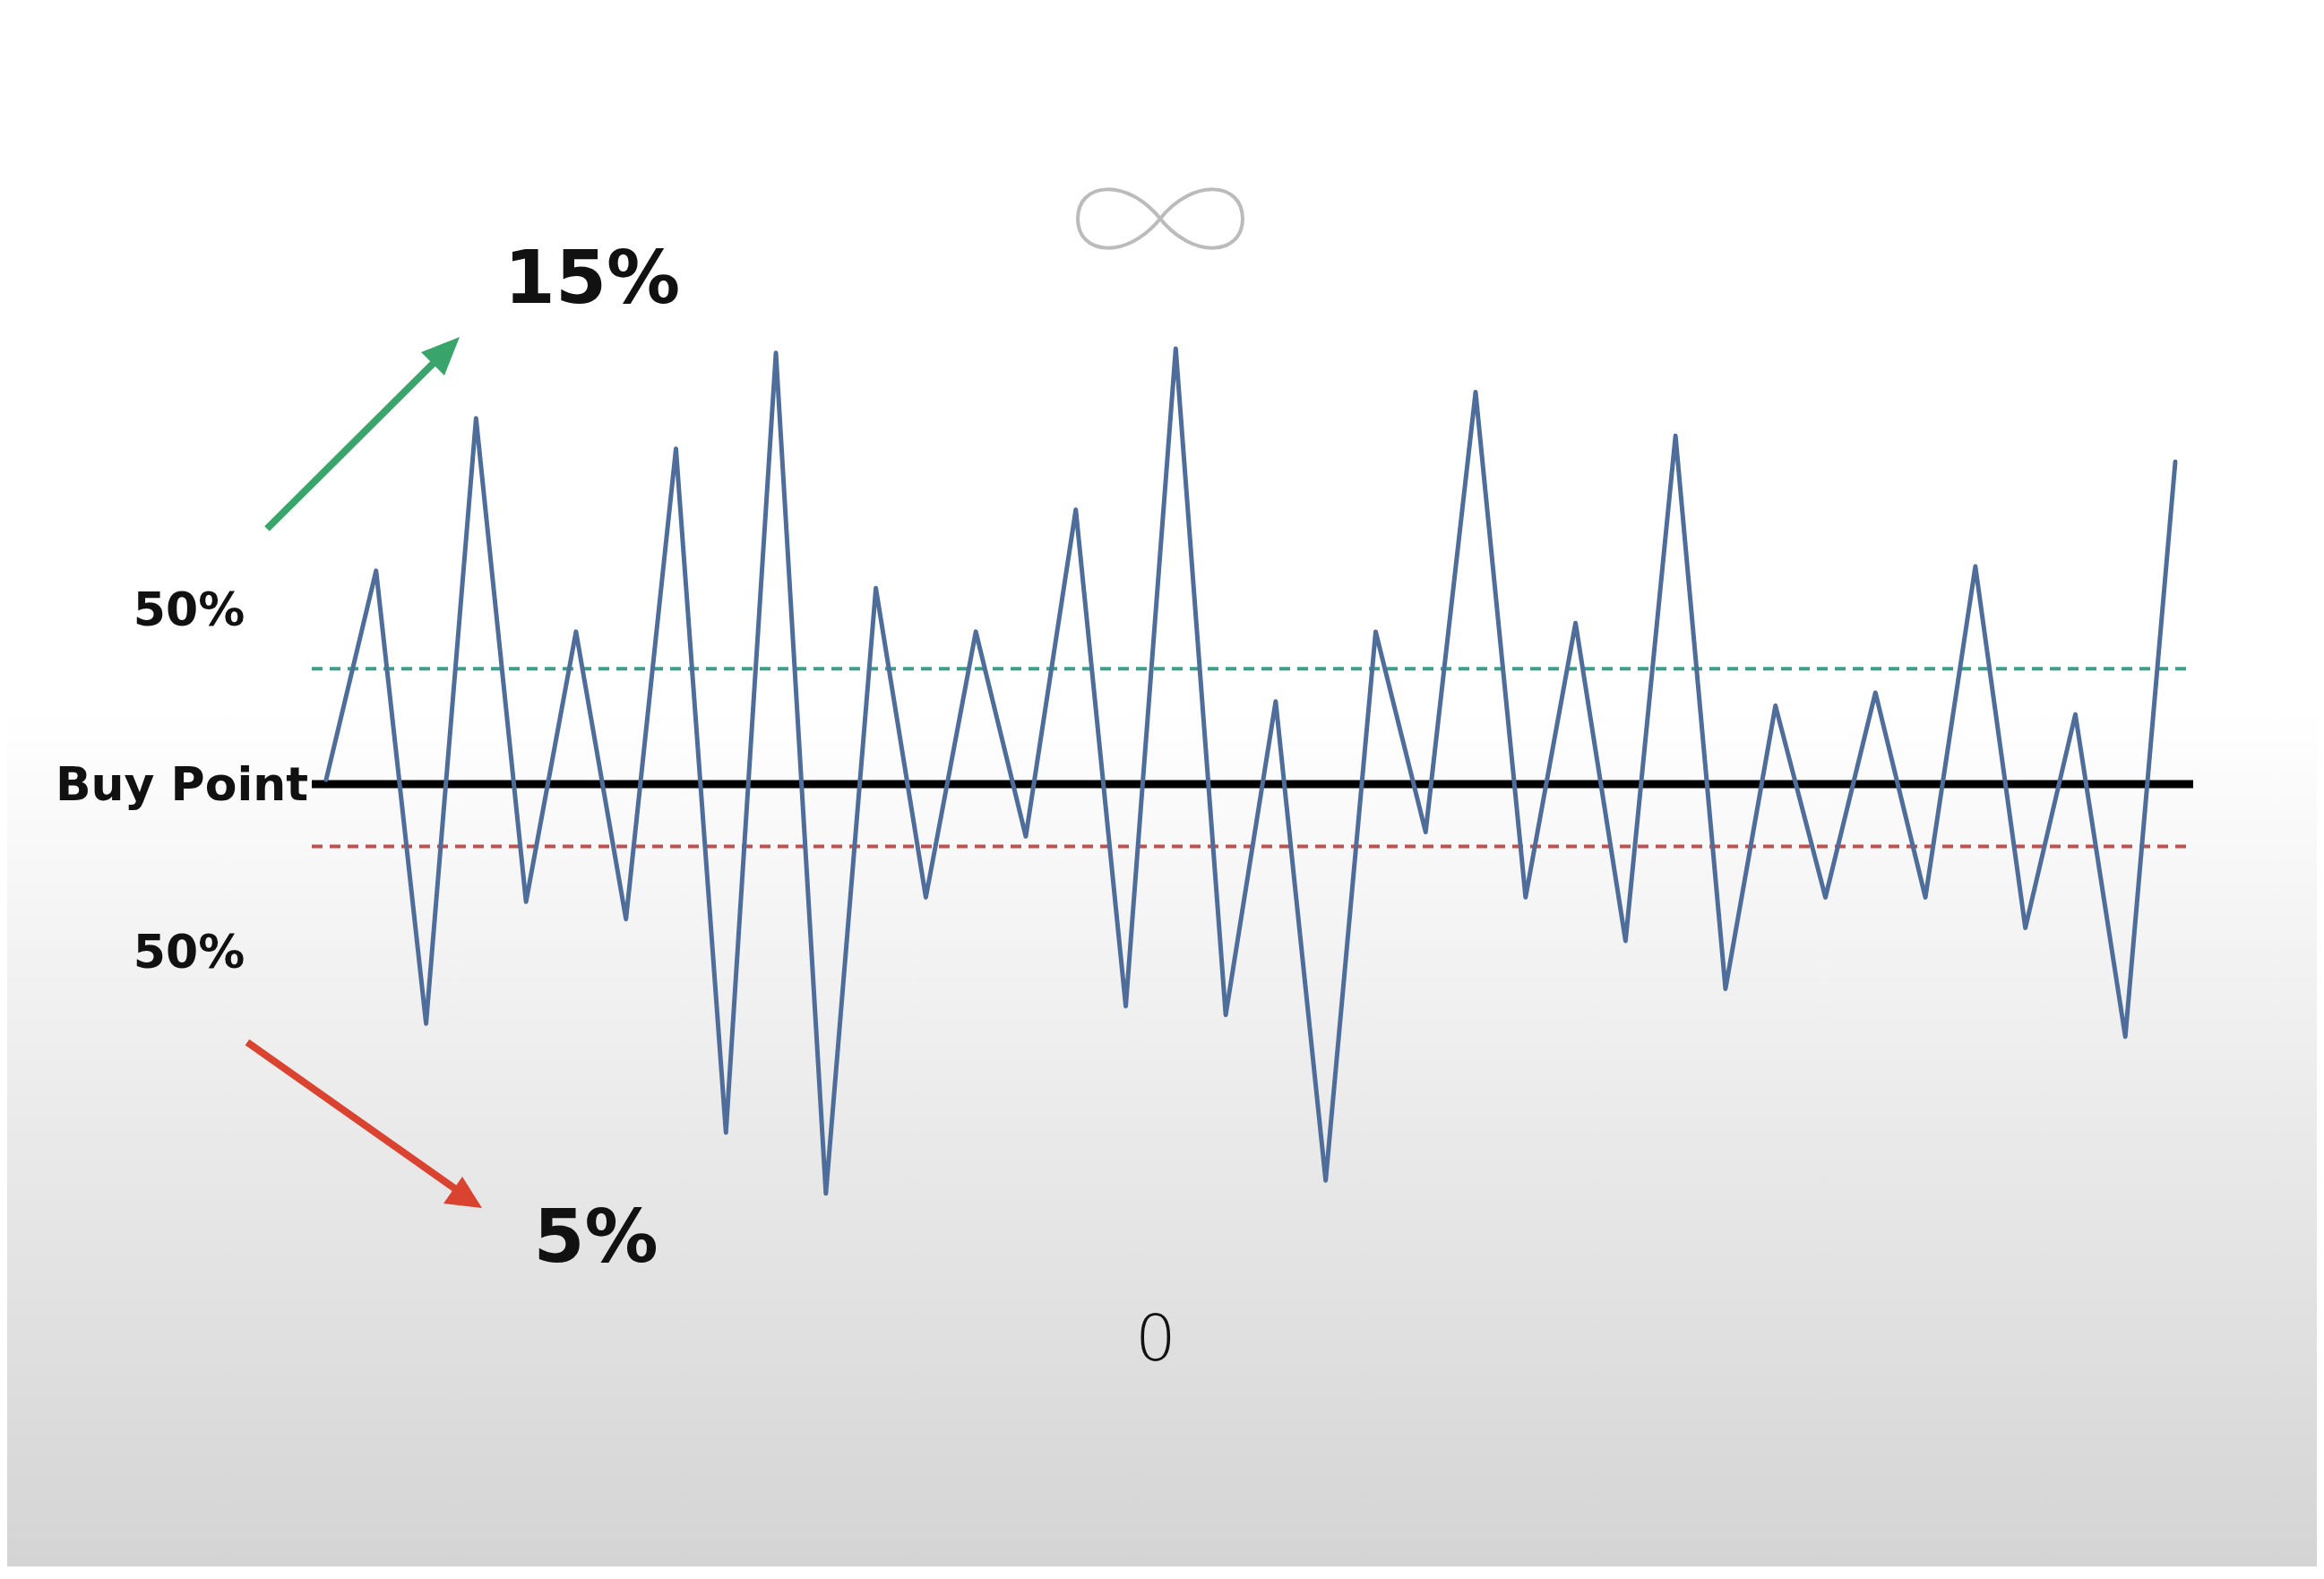  What do you see at coordinates (182, 784) in the screenshot?
I see `text: Buy Point` at bounding box center [182, 784].